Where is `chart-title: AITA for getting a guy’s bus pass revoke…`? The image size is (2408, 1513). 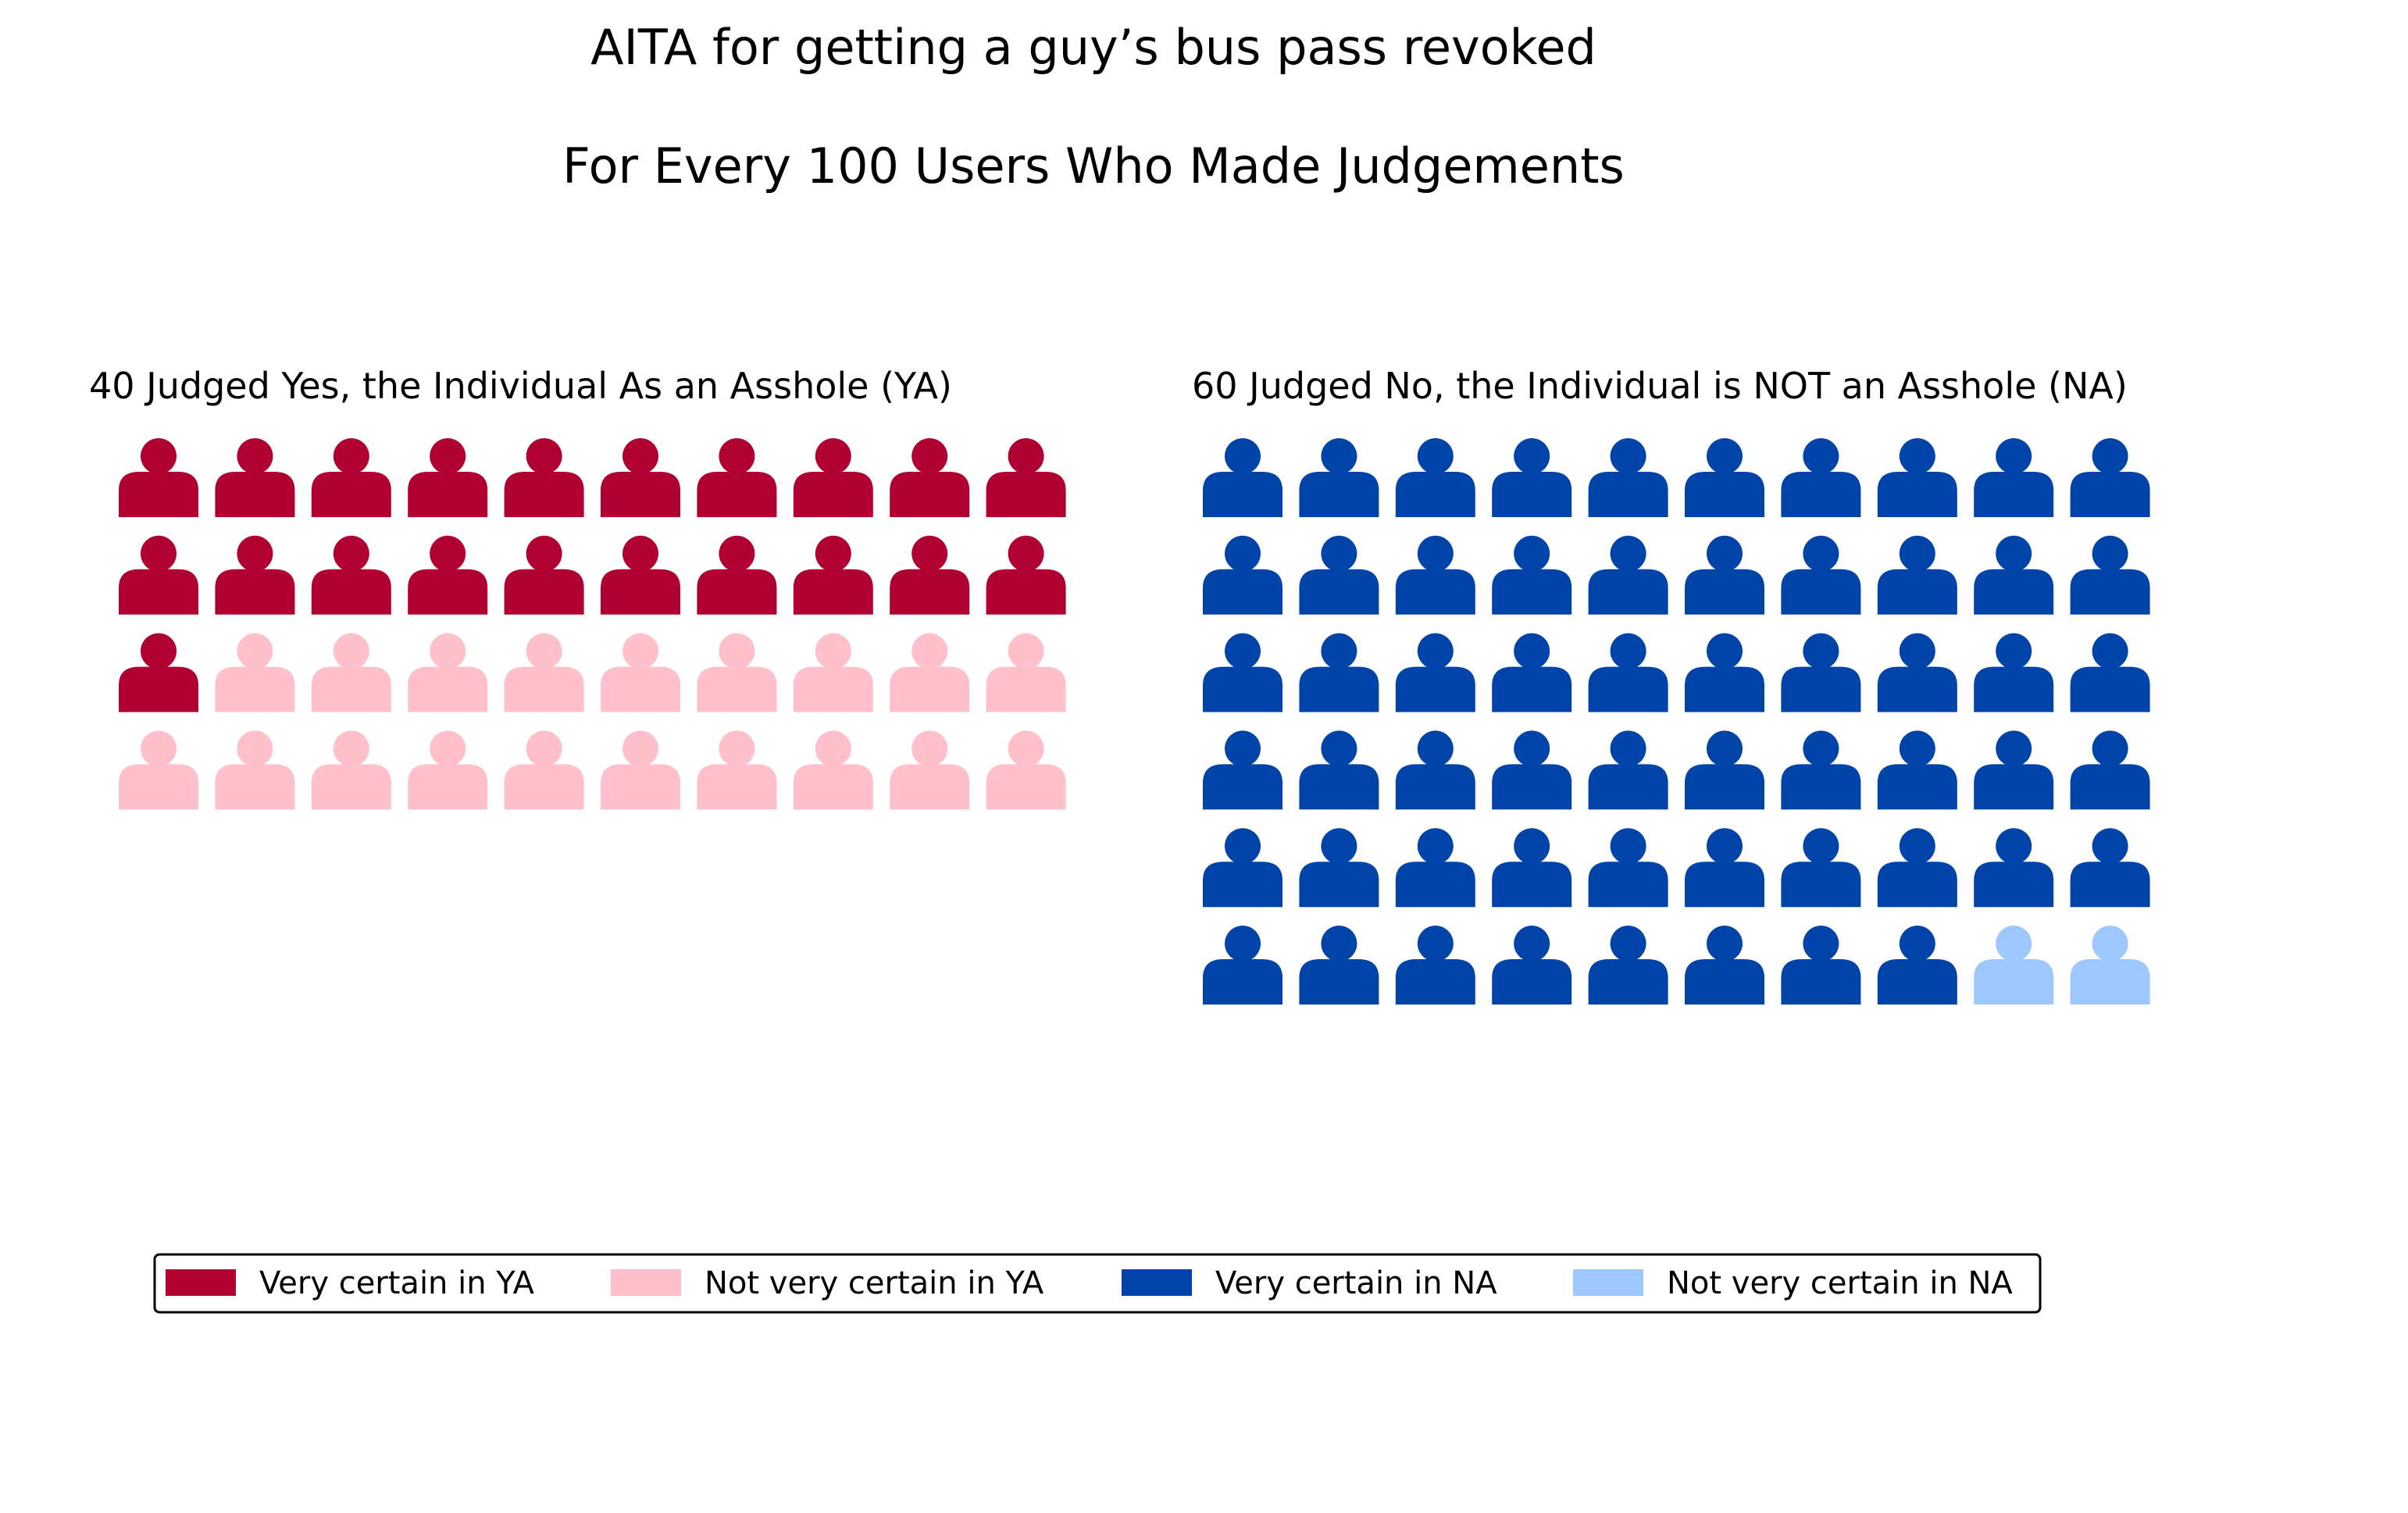
chart-title: AITA for getting a guy’s bus pass revoke… is located at coordinates (1093, 47).